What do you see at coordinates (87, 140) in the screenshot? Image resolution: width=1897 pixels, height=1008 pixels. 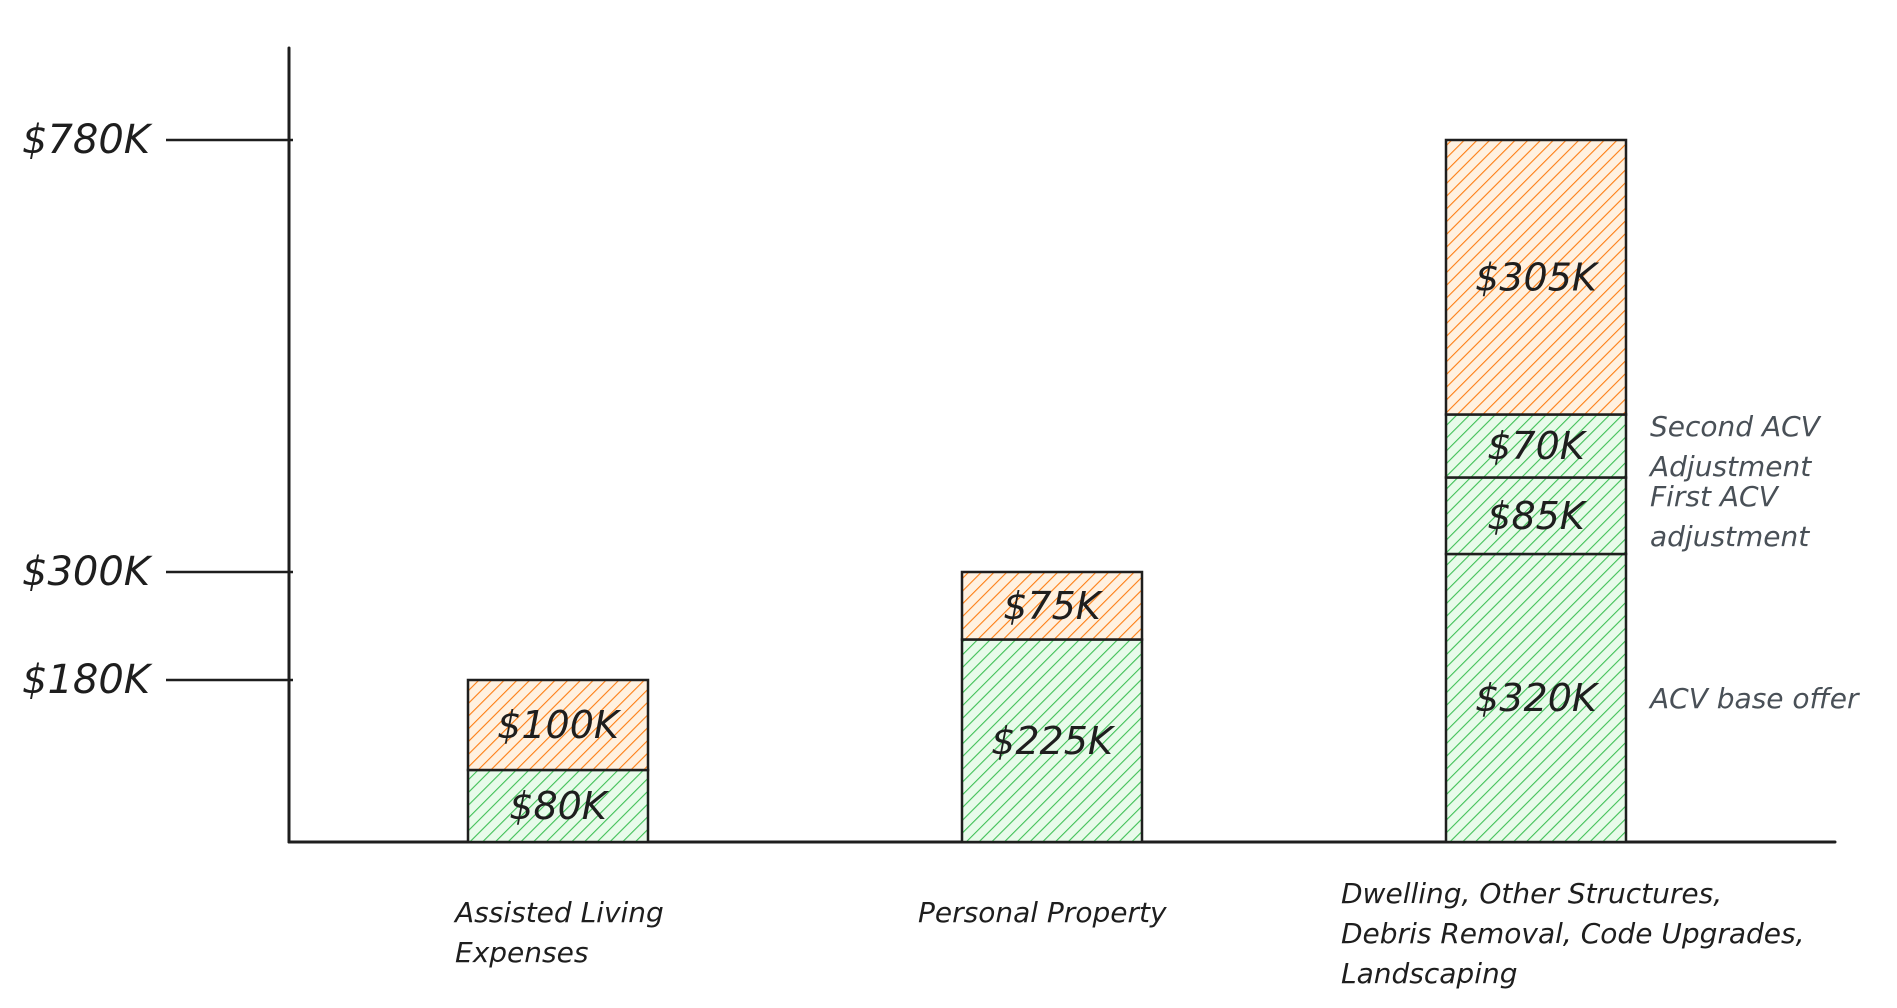 I see `y-tick-label: $780K` at bounding box center [87, 140].